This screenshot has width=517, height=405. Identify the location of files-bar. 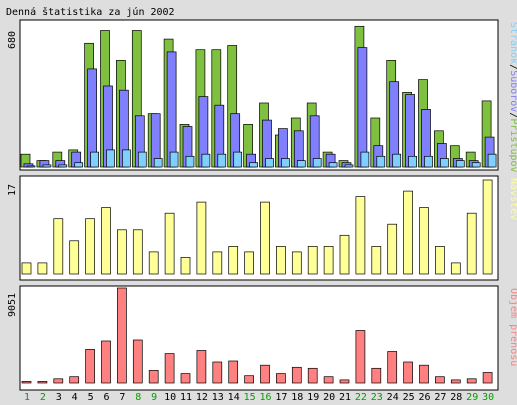
(171, 109).